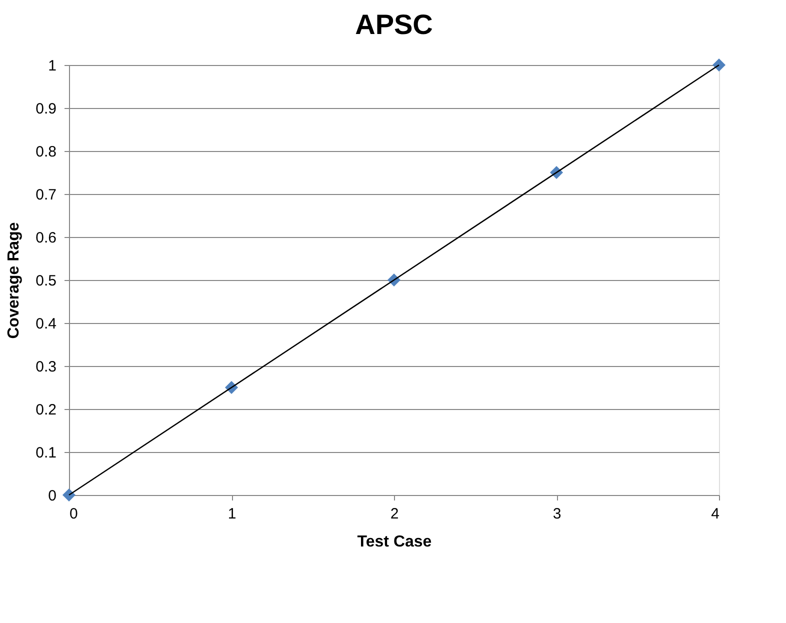 The image size is (786, 623). Describe the element at coordinates (232, 514) in the screenshot. I see `x-tick-label: 1` at that location.